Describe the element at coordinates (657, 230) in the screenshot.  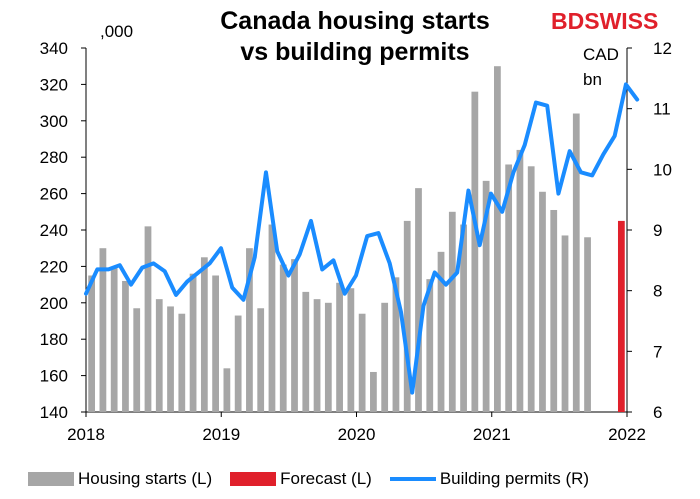
I see `right-tick-label: 9` at that location.